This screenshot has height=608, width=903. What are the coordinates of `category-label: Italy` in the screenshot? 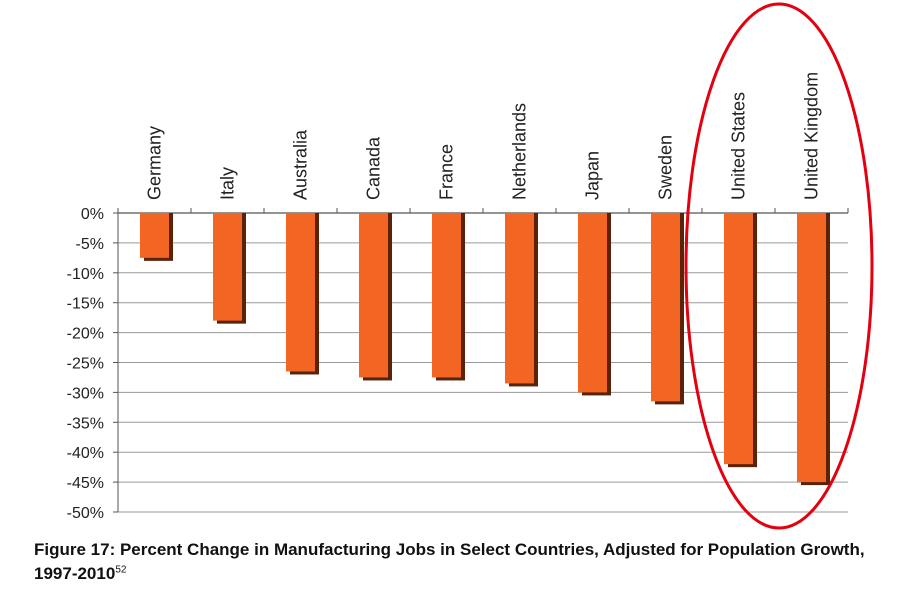 It's located at (228, 183).